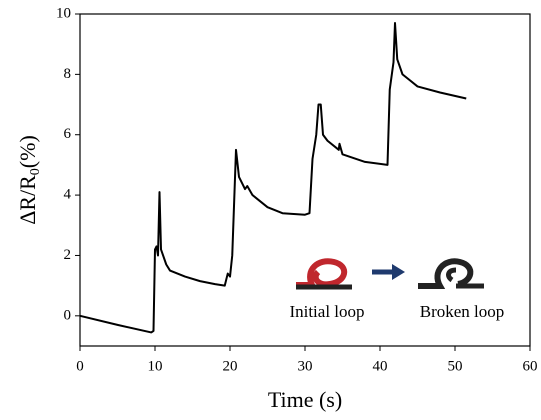 The height and width of the screenshot is (420, 541). Describe the element at coordinates (462, 311) in the screenshot. I see `annotation: Broken loop` at that location.